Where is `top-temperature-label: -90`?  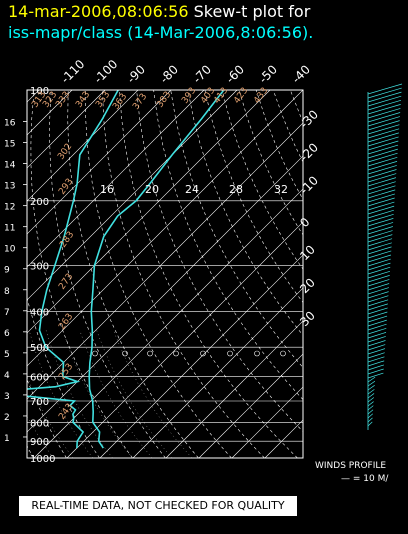 top-temperature-label: -90 is located at coordinates (136, 74).